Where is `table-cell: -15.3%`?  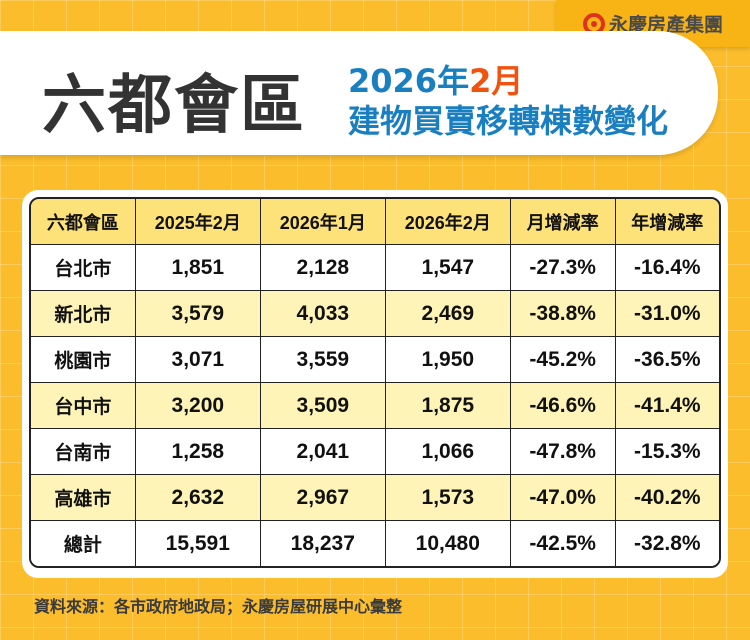 table-cell: -15.3% is located at coordinates (667, 452).